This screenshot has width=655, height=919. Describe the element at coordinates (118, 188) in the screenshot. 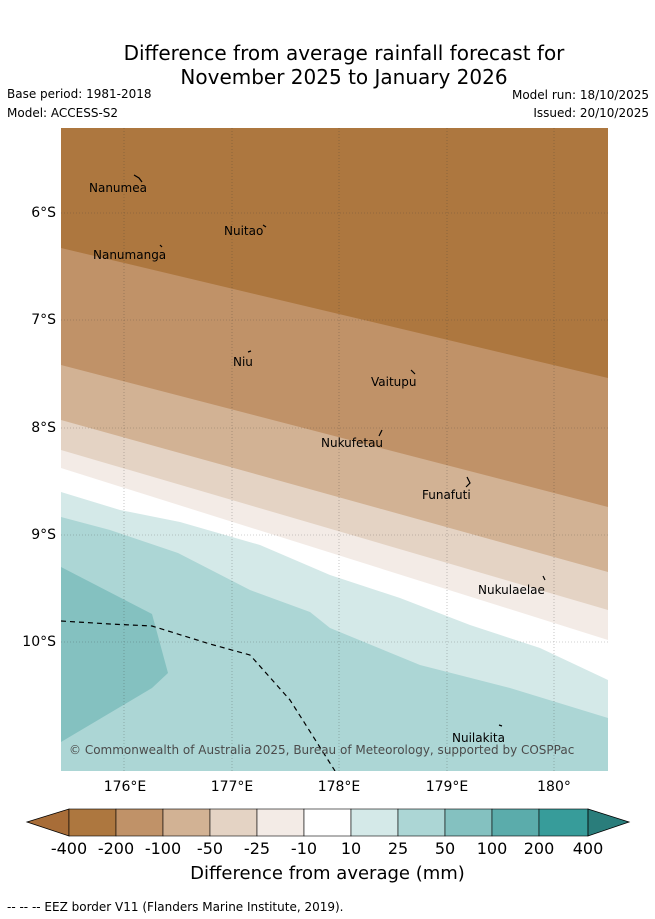

I see `place-label-nanumea: Nanumea` at that location.